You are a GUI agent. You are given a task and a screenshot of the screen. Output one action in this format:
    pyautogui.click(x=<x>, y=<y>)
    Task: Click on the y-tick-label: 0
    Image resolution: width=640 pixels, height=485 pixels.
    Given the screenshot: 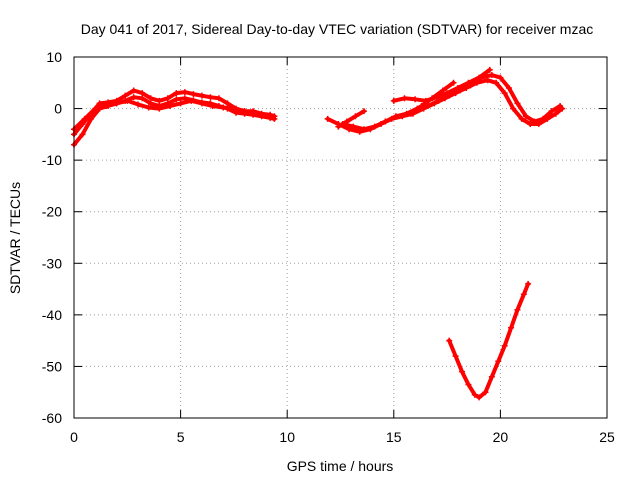 What is the action you would take?
    pyautogui.click(x=58, y=109)
    